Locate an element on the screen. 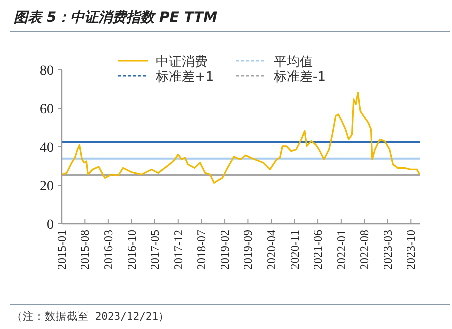 The width and height of the screenshot is (452, 329). xtick: 2022-01 is located at coordinates (341, 250).